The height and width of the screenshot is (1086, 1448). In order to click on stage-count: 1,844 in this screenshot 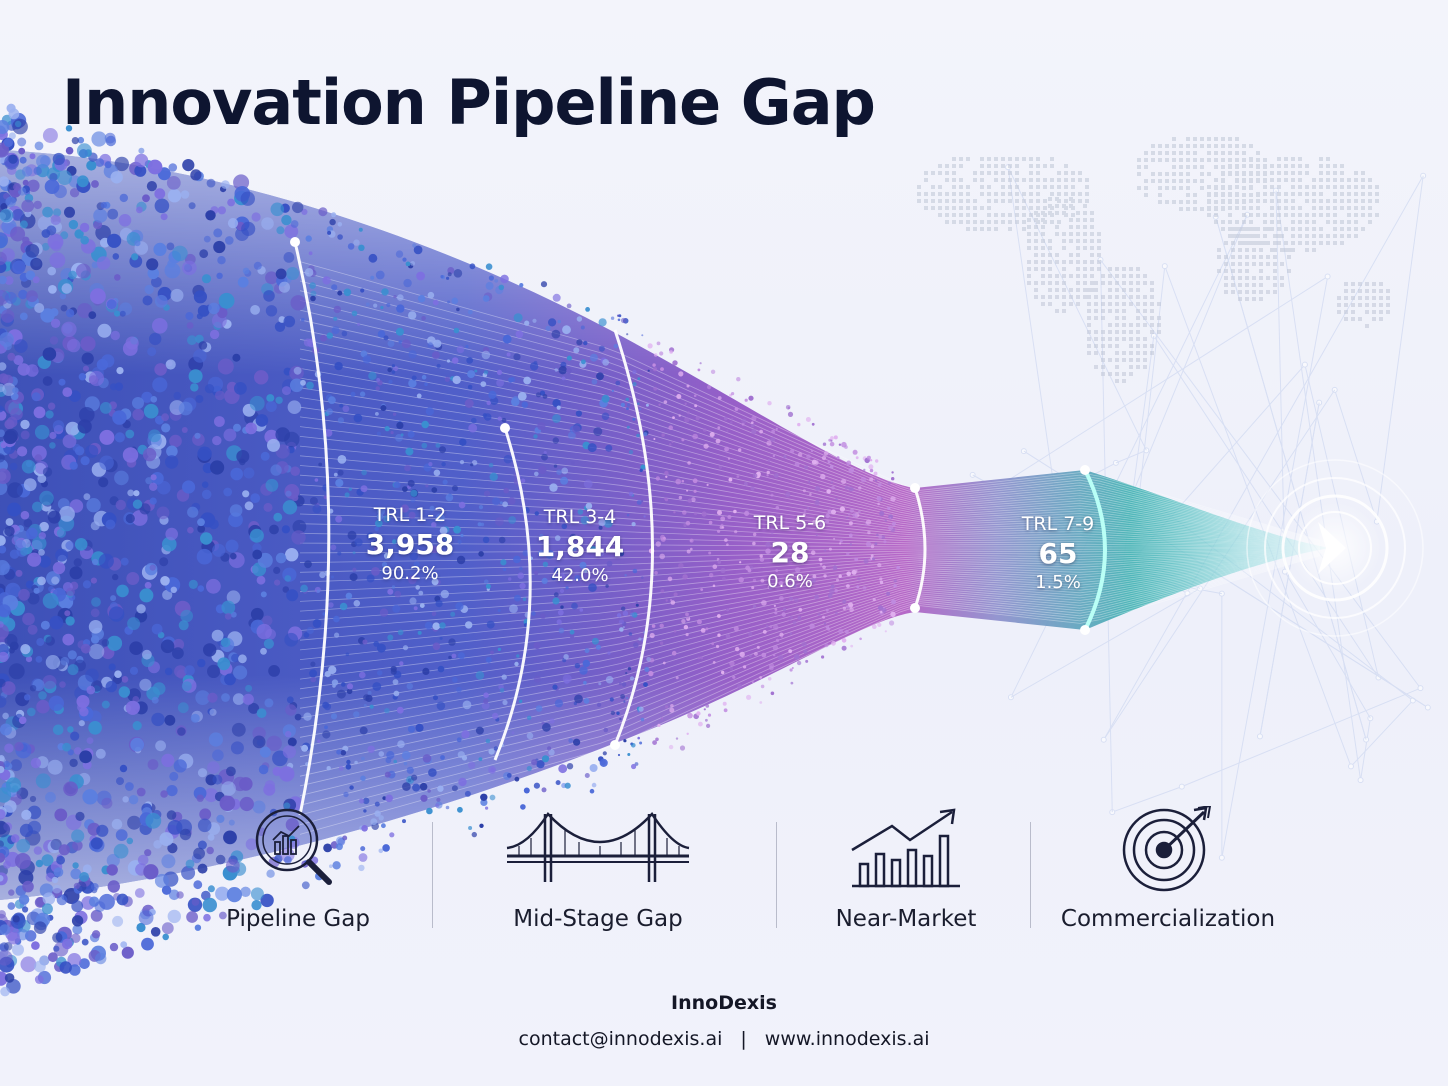, I will do `click(580, 546)`.